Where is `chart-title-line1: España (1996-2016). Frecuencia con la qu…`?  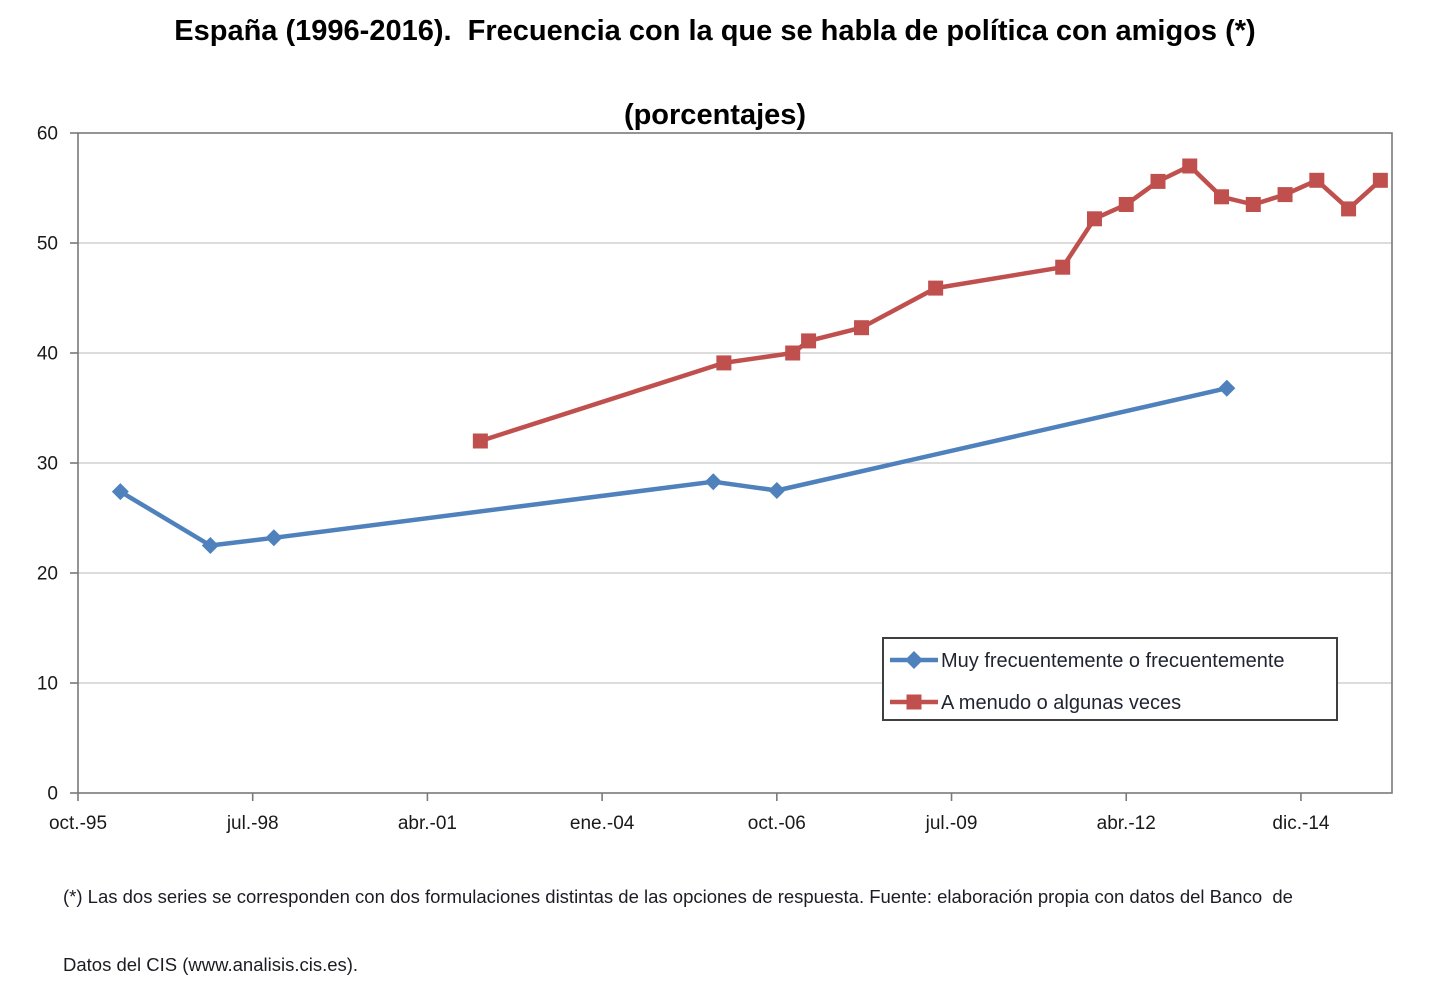 chart-title-line1: España (1996-2016). Frecuencia con la qu… is located at coordinates (715, 31).